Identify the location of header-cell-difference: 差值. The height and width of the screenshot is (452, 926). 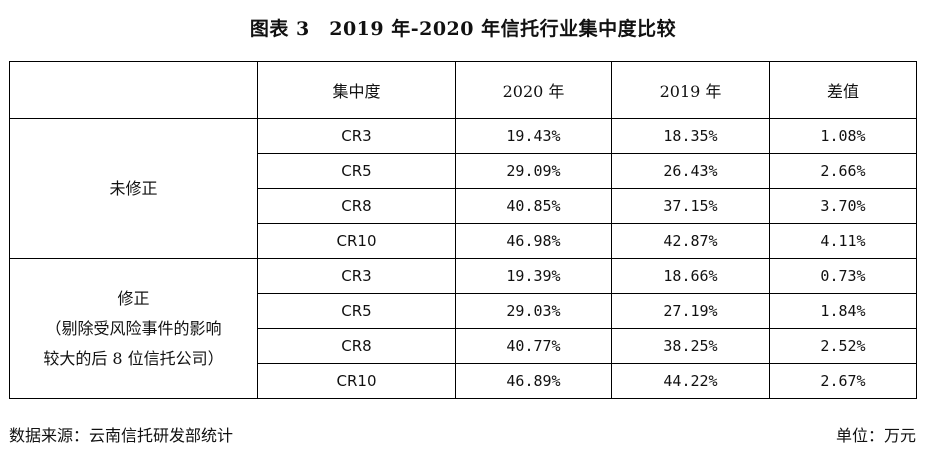
(843, 90).